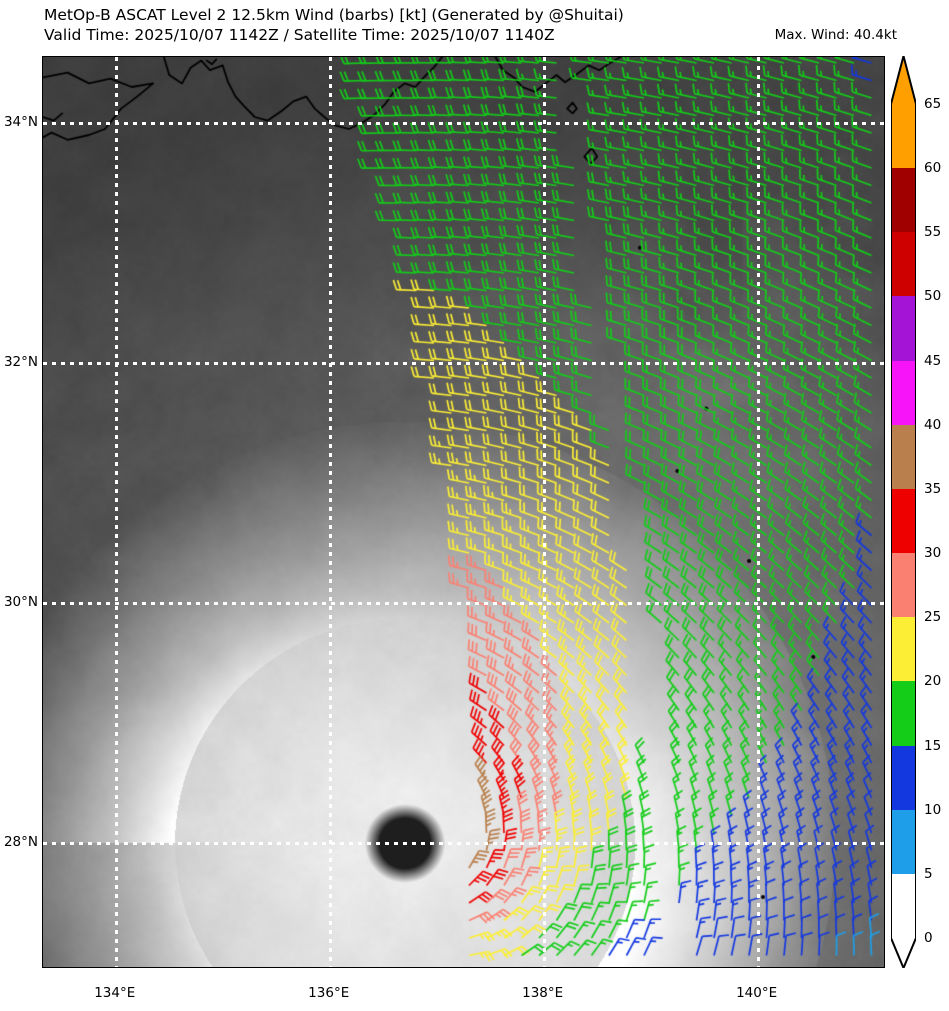 The width and height of the screenshot is (949, 1011). Describe the element at coordinates (933, 617) in the screenshot. I see `colorbar-tick: 25` at that location.